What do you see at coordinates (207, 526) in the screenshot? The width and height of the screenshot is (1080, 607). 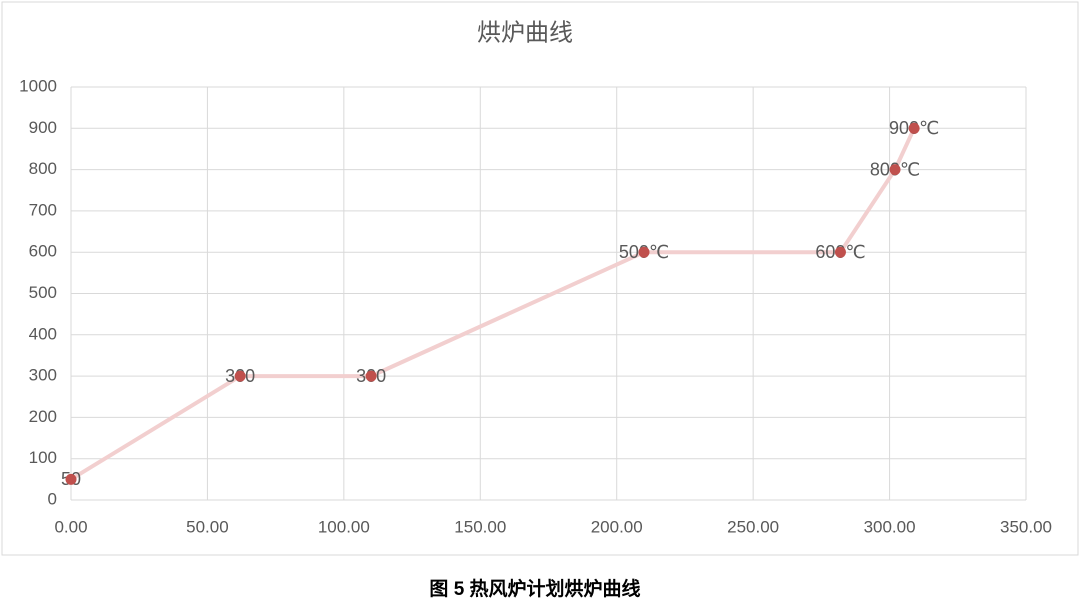 I see `x-tick-label: 50.00` at bounding box center [207, 526].